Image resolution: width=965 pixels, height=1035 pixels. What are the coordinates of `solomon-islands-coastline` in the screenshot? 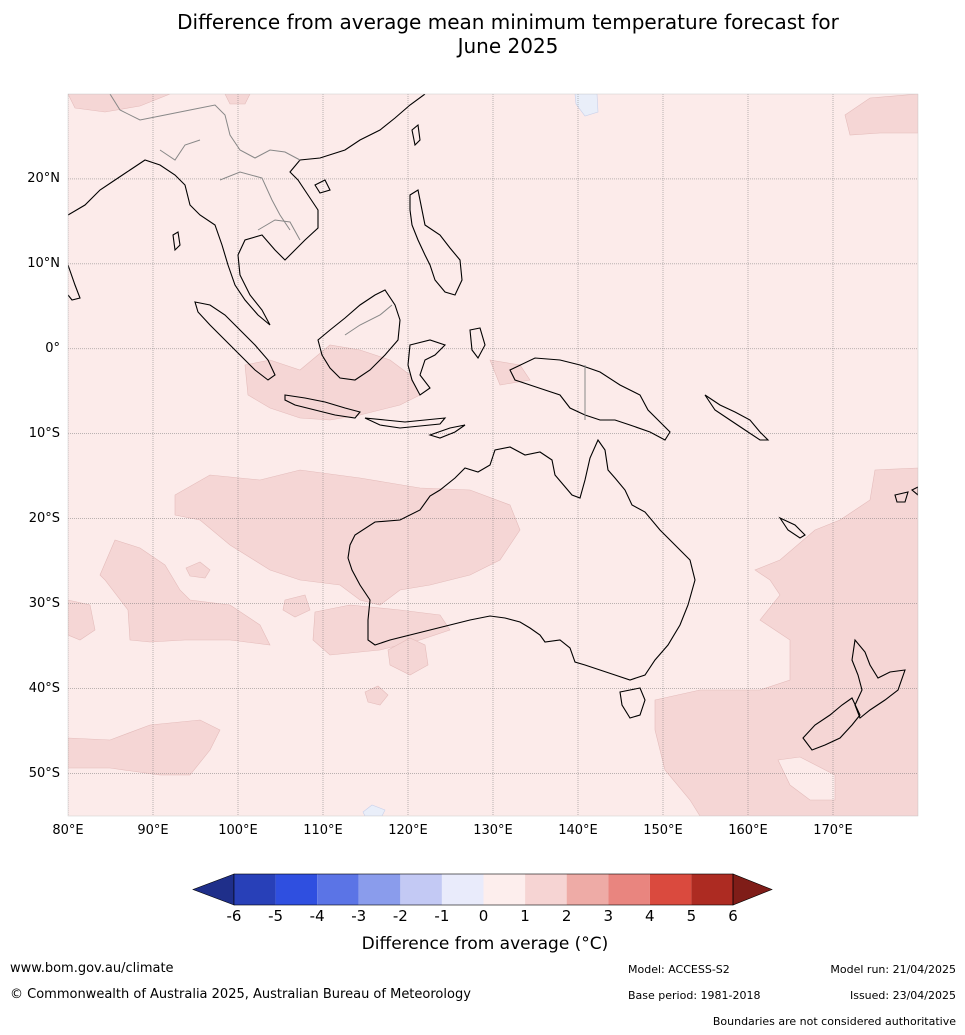 It's located at (737, 417).